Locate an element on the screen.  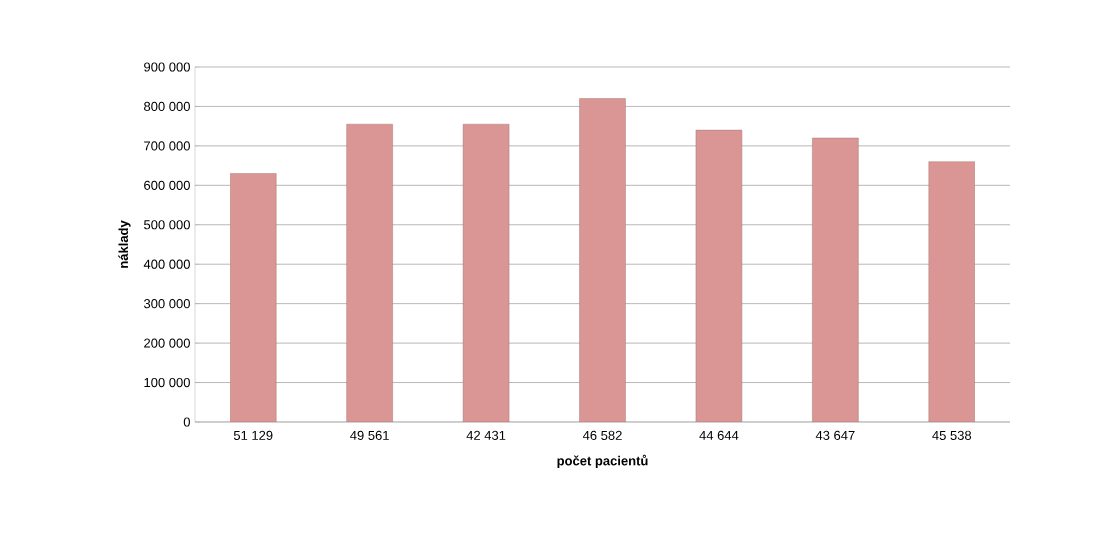
y-tick-label: 300 000 is located at coordinates (166, 304).